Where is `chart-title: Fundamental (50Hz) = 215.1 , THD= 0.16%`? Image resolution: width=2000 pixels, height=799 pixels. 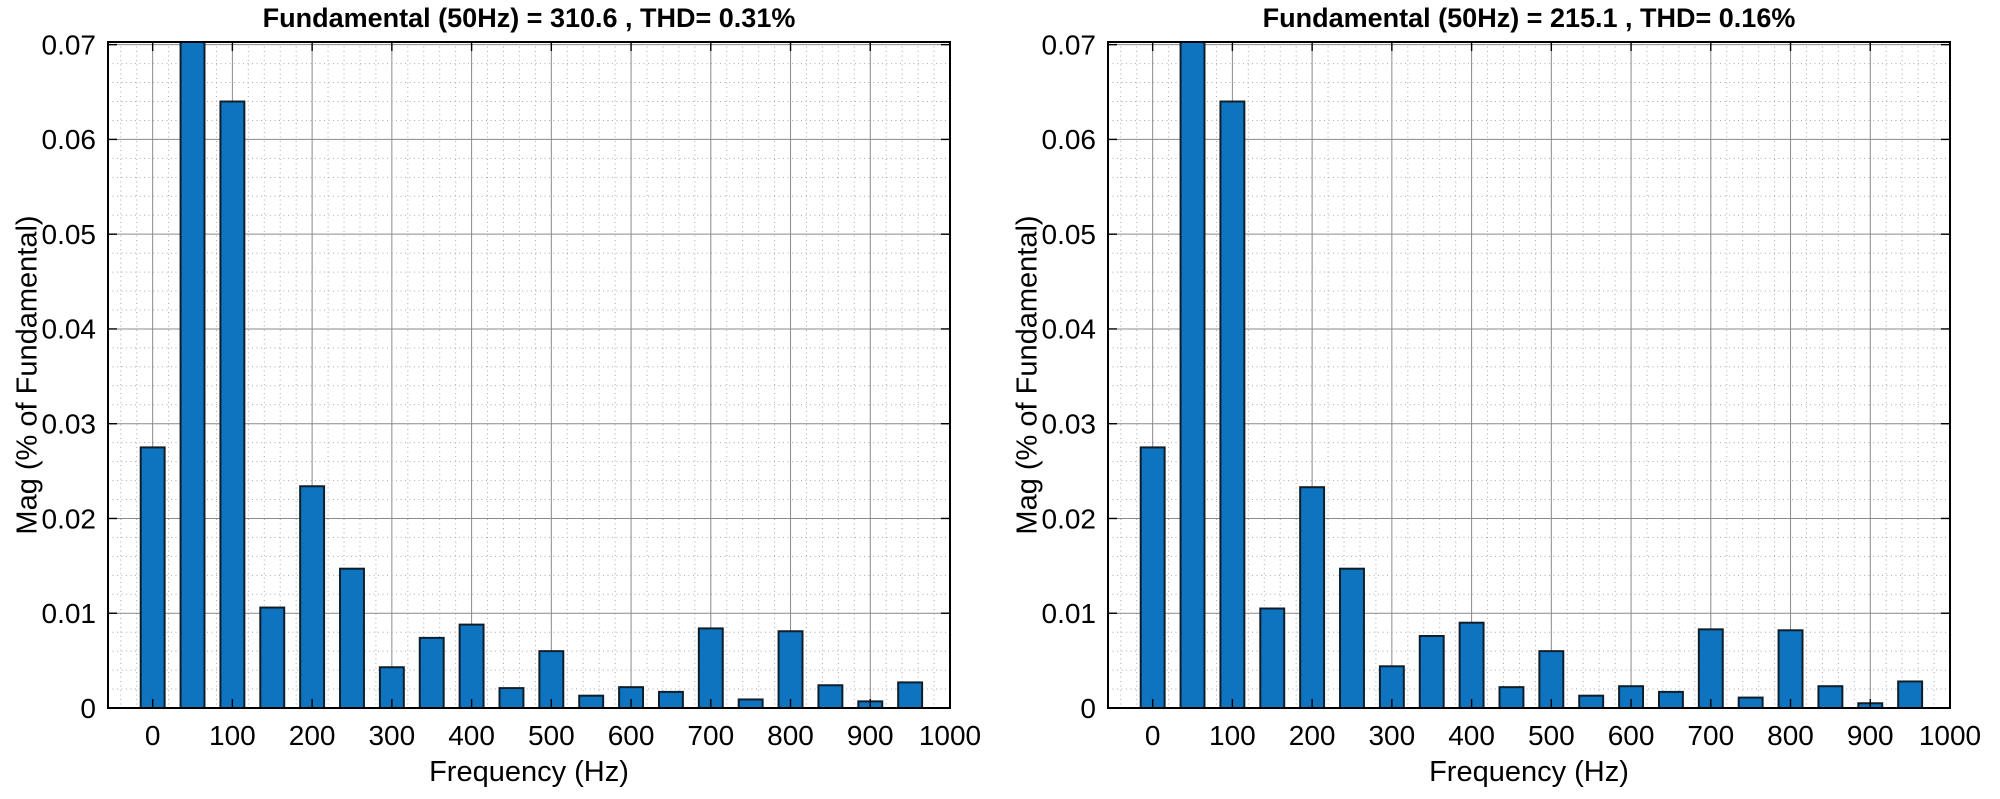 chart-title: Fundamental (50Hz) = 215.1 , THD= 0.16% is located at coordinates (1529, 18).